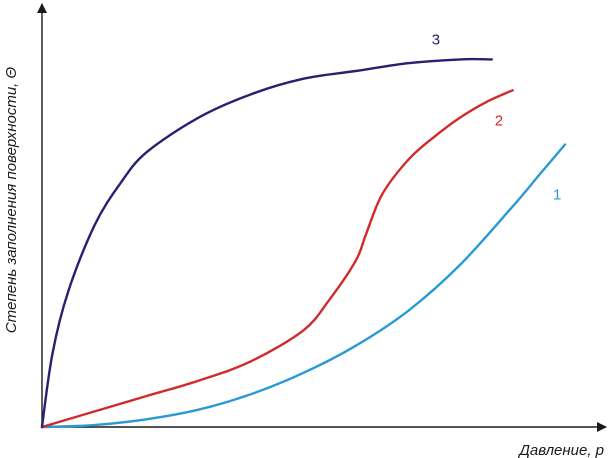 This screenshot has width=611, height=458. What do you see at coordinates (560, 450) in the screenshot?
I see `x-axis-label: Давление, p` at bounding box center [560, 450].